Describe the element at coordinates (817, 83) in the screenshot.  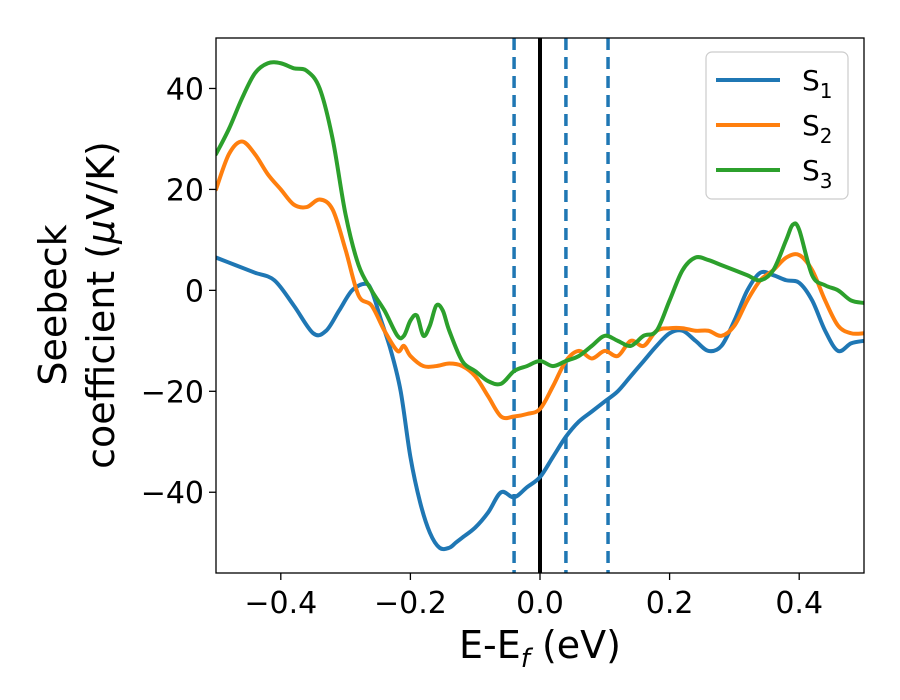
I see `legend-label-s1: S1` at that location.